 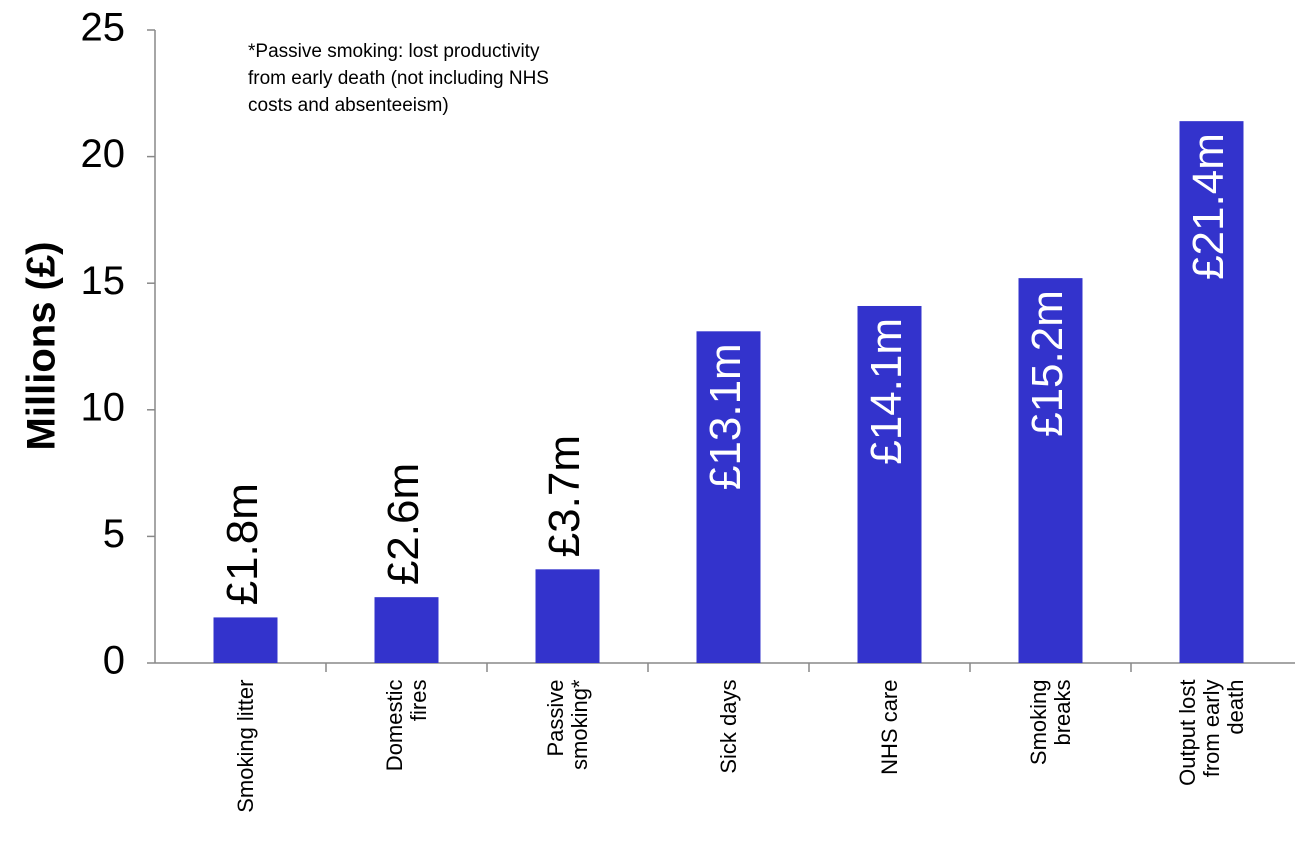 What do you see at coordinates (403, 524) in the screenshot?
I see `value-label: £2.6m` at bounding box center [403, 524].